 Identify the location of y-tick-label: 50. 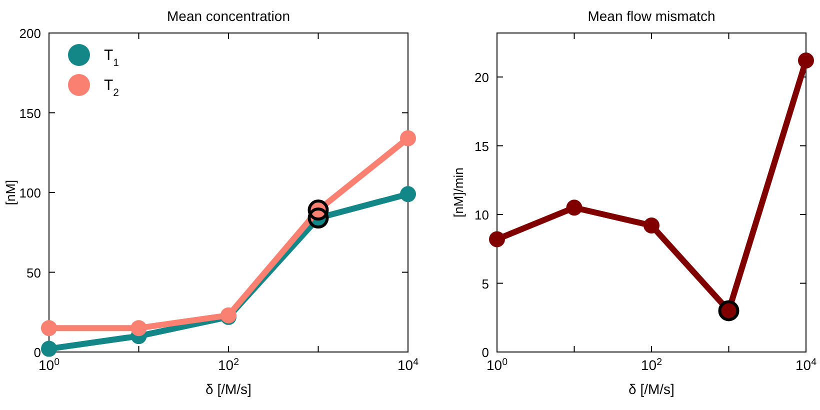
(33, 272).